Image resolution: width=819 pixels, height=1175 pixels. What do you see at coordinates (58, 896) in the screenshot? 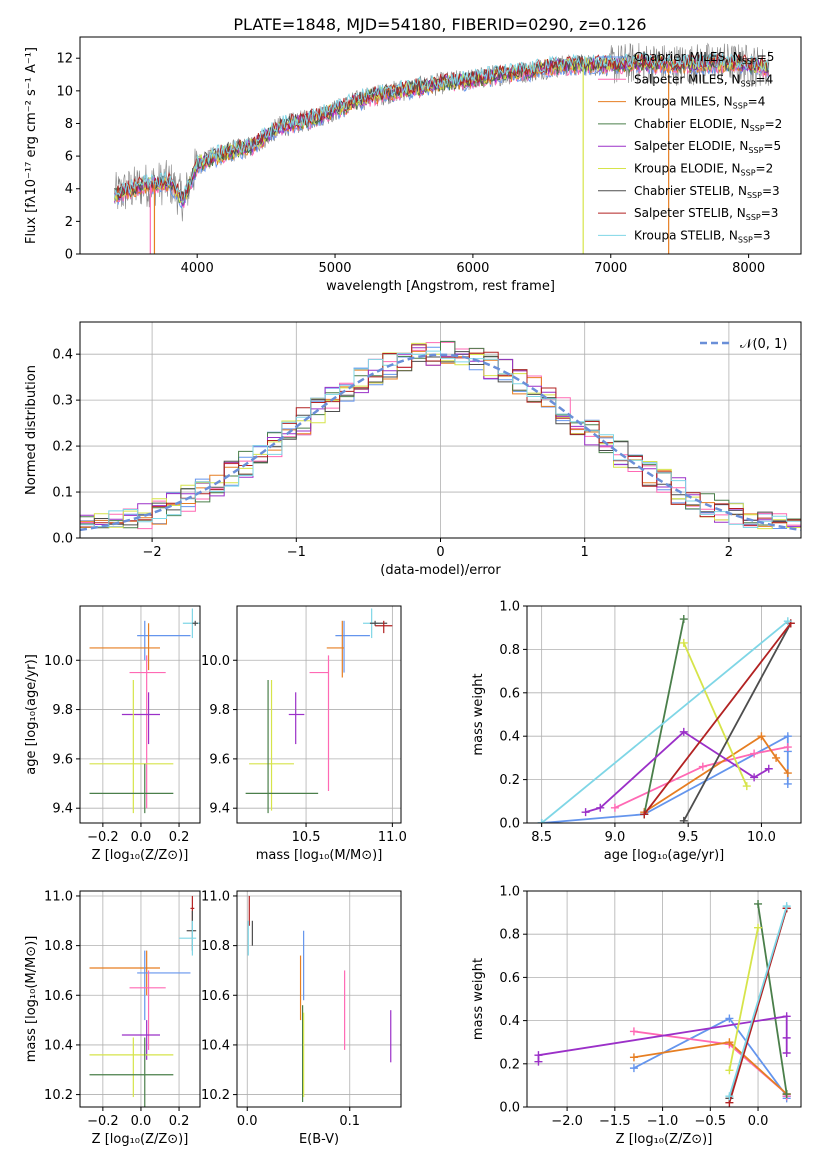
I see `y-tick-label: 11.0` at bounding box center [58, 896].